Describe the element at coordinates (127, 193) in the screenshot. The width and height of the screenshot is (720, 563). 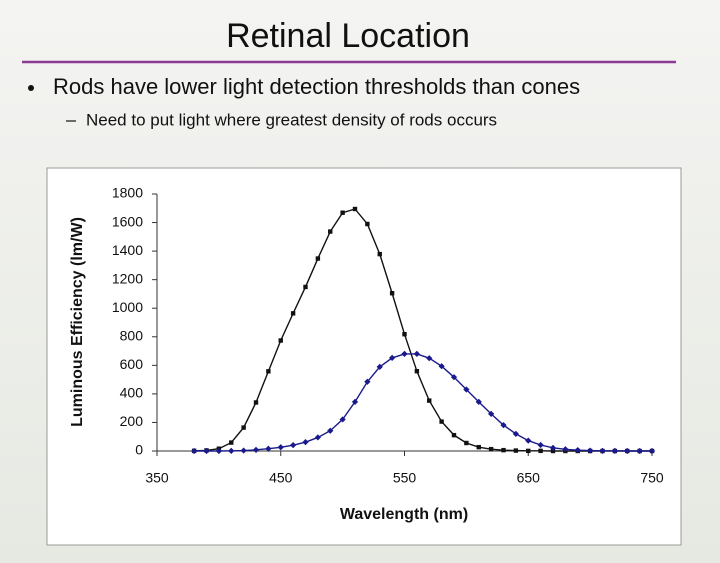
I see `y-tick-label: 1800` at that location.